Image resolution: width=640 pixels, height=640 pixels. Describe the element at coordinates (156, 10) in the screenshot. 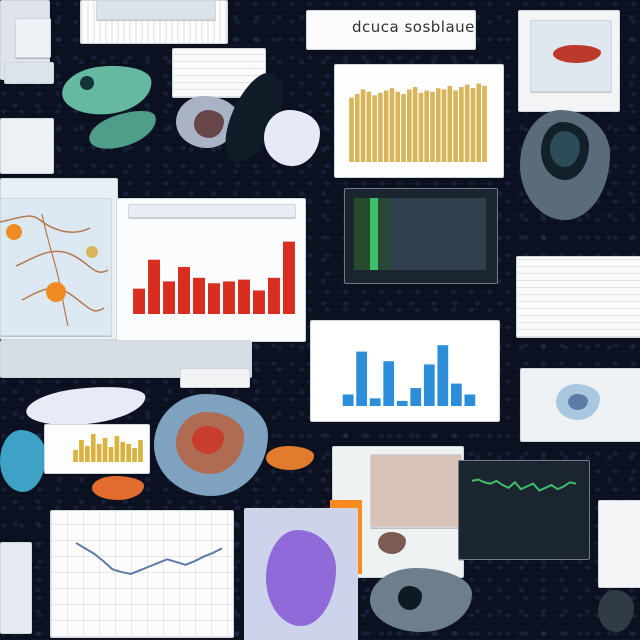

I see `top-center-tool-bar` at that location.